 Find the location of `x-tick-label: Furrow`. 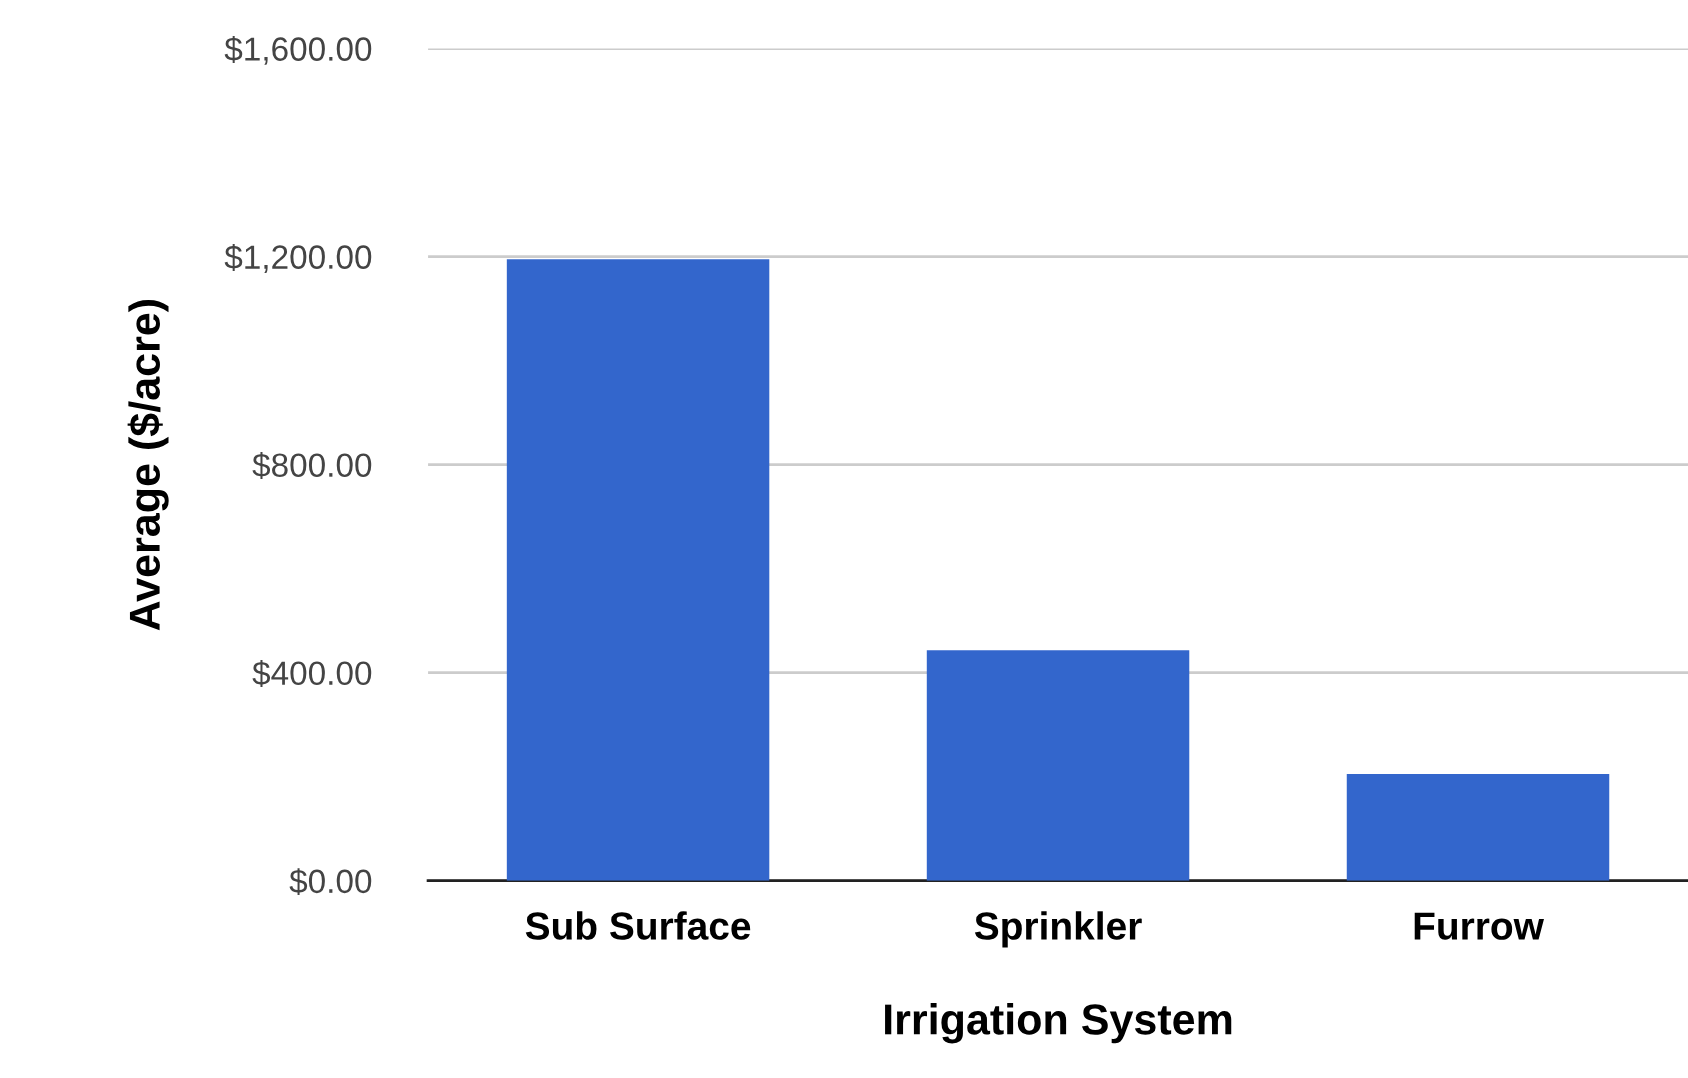

x-tick-label: Furrow is located at coordinates (1479, 926).